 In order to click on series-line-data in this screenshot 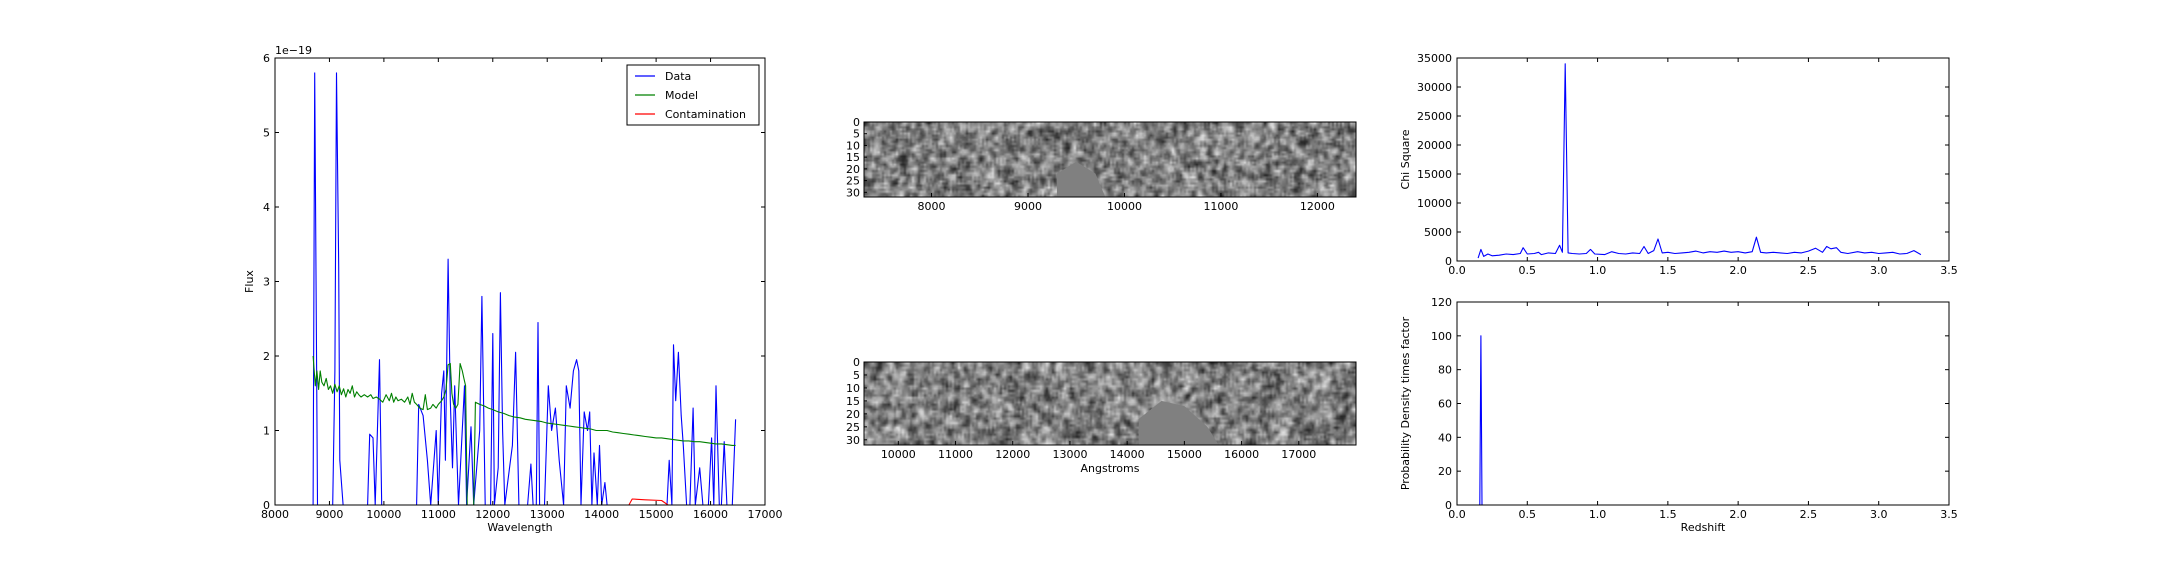, I will do `click(524, 289)`.